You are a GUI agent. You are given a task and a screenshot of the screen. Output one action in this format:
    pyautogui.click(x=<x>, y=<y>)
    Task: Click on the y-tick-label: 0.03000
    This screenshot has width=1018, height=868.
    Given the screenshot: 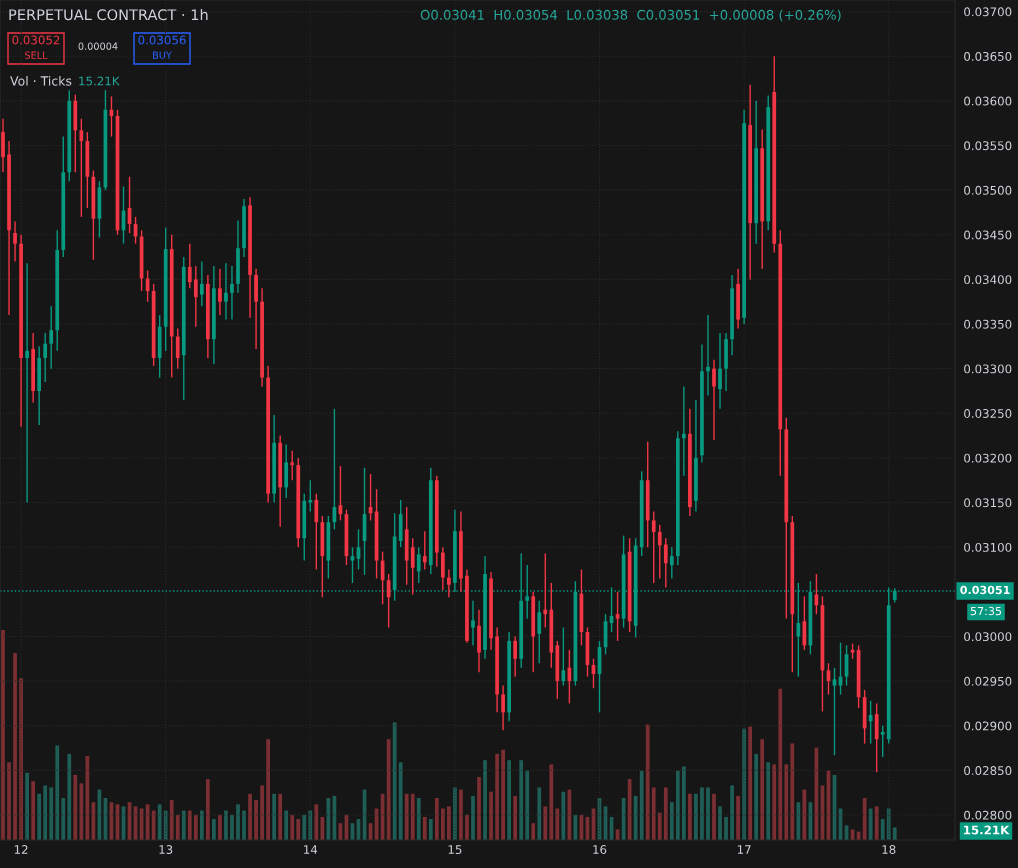 What is the action you would take?
    pyautogui.click(x=988, y=637)
    